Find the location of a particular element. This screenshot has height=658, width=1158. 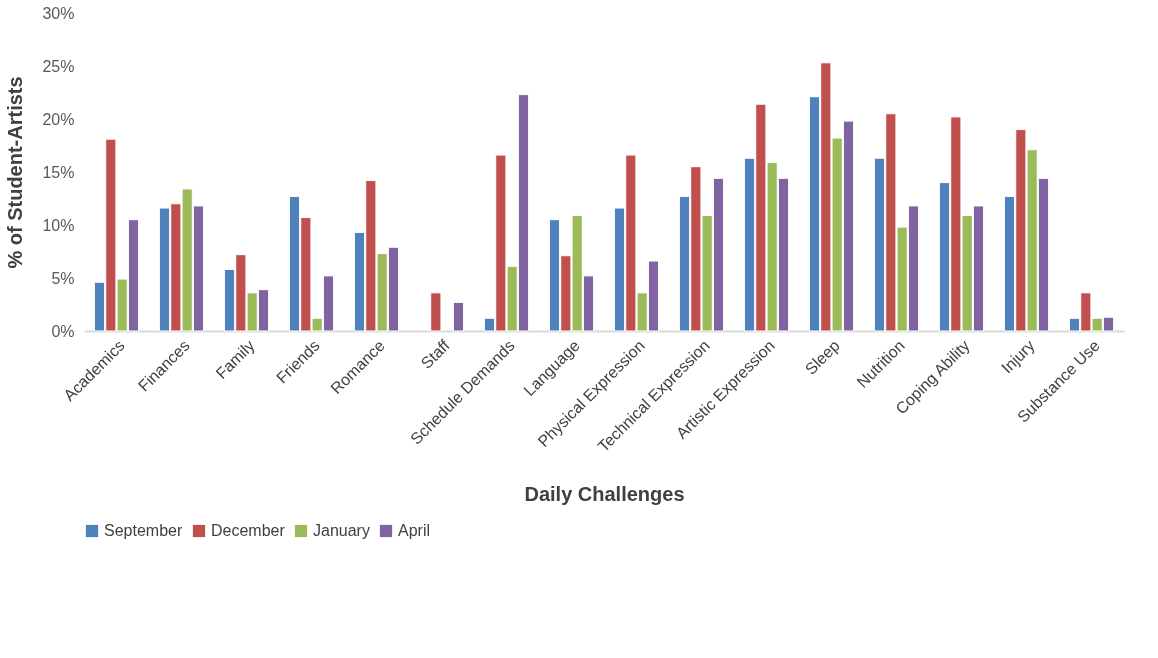

y-tick-label: 20% is located at coordinates (58, 119).